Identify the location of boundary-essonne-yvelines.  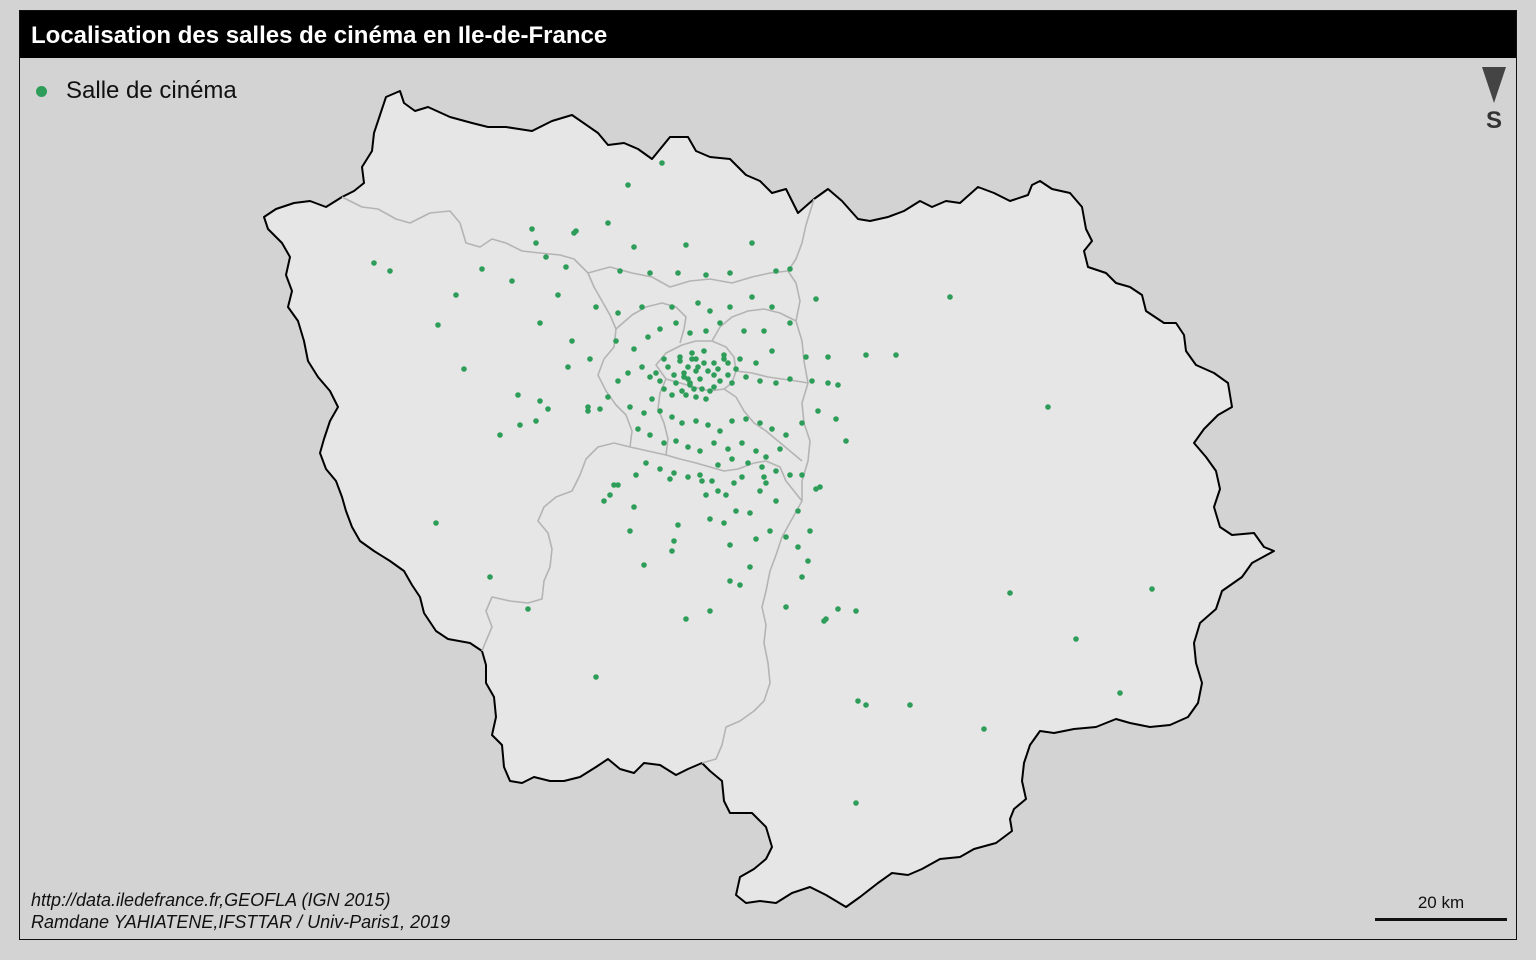
(556, 547).